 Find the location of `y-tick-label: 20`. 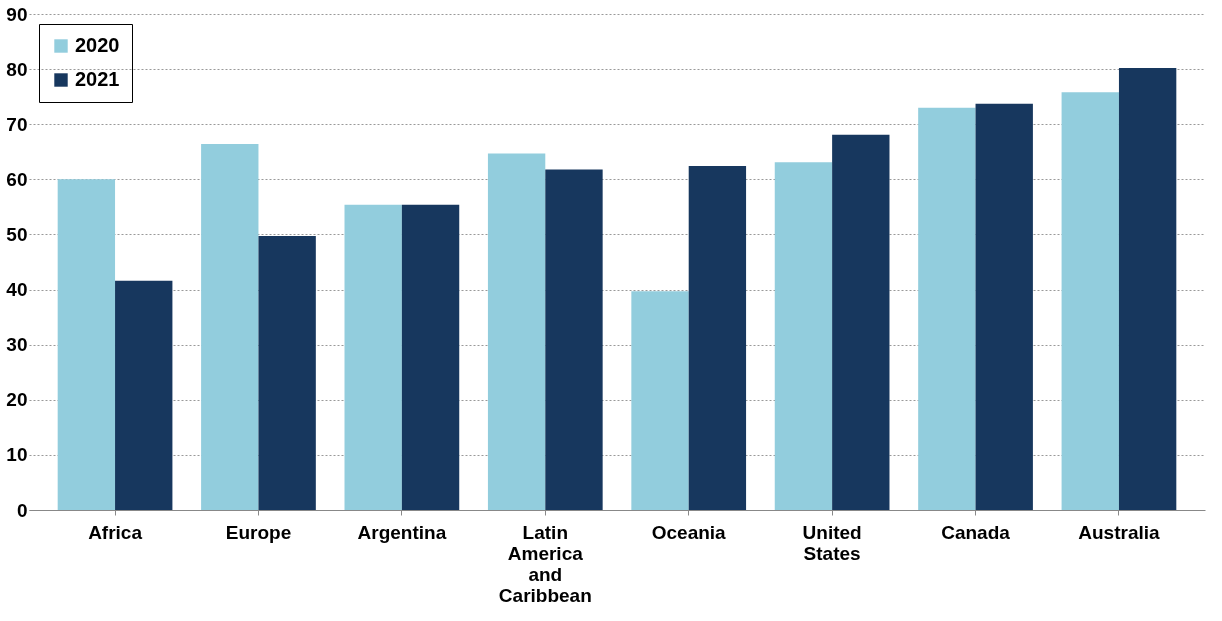

y-tick-label: 20 is located at coordinates (17, 400).